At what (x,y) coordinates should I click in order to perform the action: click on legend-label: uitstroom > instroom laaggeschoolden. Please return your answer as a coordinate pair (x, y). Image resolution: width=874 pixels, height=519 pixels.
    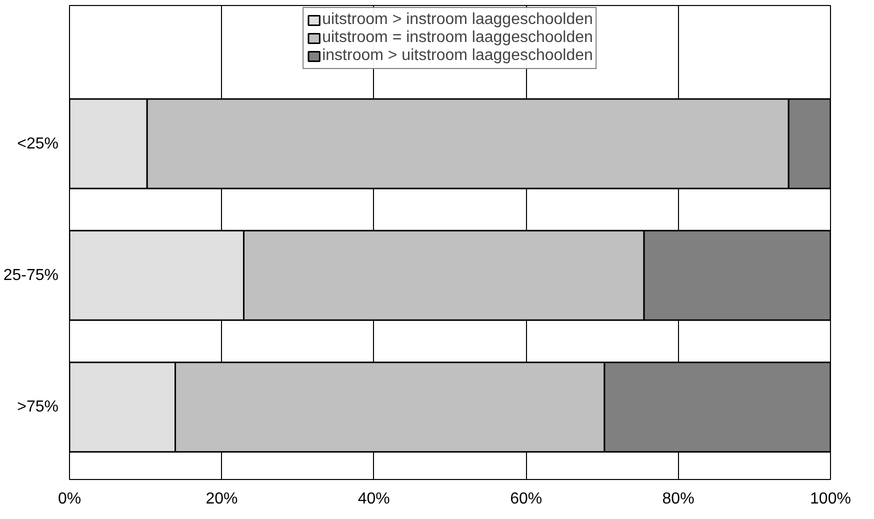
    Looking at the image, I should click on (457, 20).